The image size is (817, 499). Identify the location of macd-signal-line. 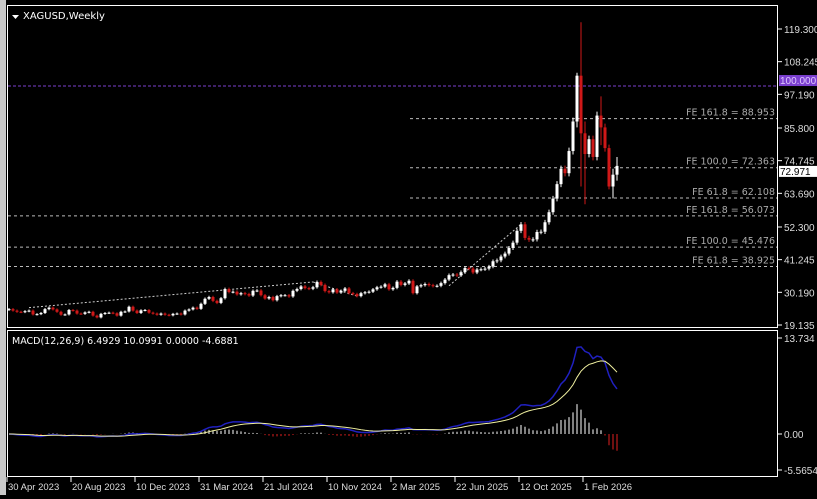
(313, 398).